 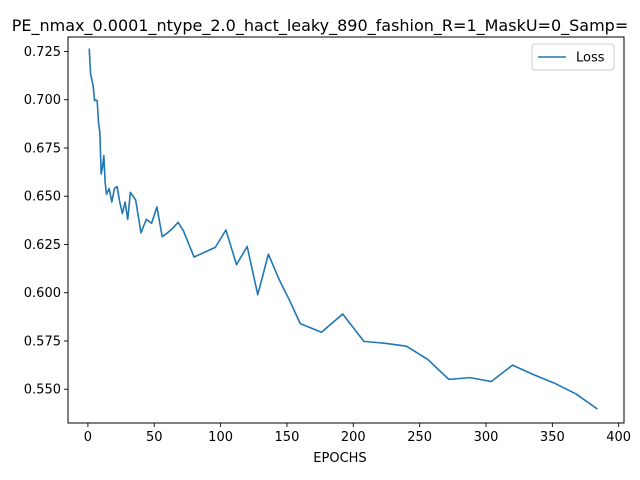 What do you see at coordinates (46, 221) in the screenshot?
I see `y-axis: 0.550 0.575 0.600 0.625 0.650 0.675 0.700 0.725` at bounding box center [46, 221].